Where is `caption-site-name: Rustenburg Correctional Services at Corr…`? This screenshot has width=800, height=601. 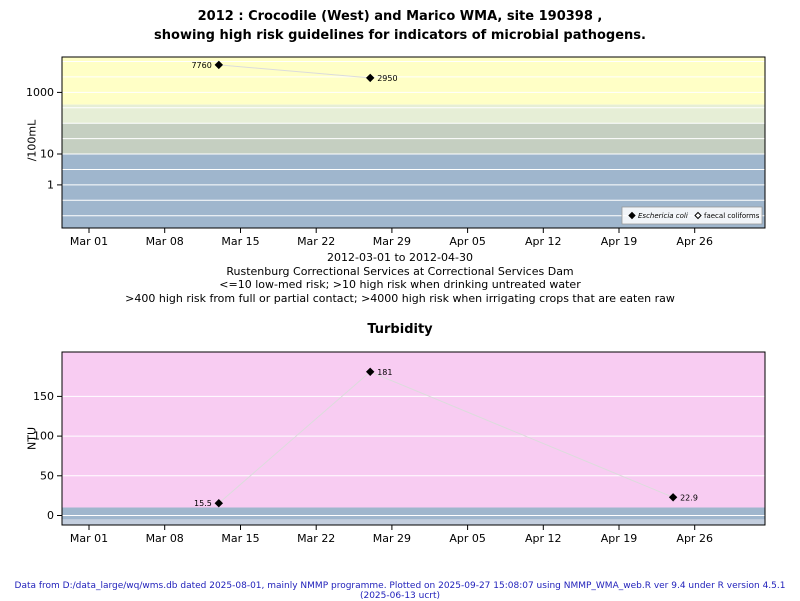 caption-site-name: Rustenburg Correctional Services at Corr… is located at coordinates (400, 271).